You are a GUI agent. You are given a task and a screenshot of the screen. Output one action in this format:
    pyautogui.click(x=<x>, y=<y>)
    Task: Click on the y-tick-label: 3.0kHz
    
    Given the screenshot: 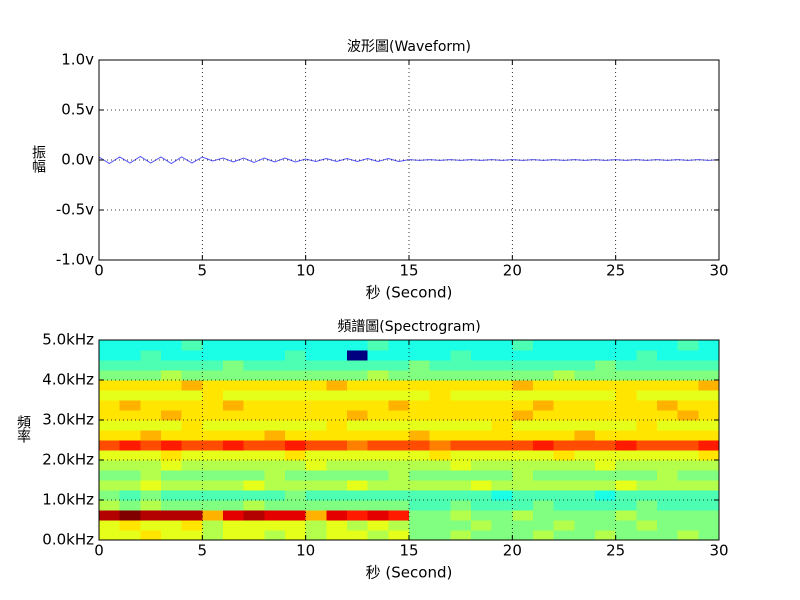 What is the action you would take?
    pyautogui.click(x=68, y=420)
    